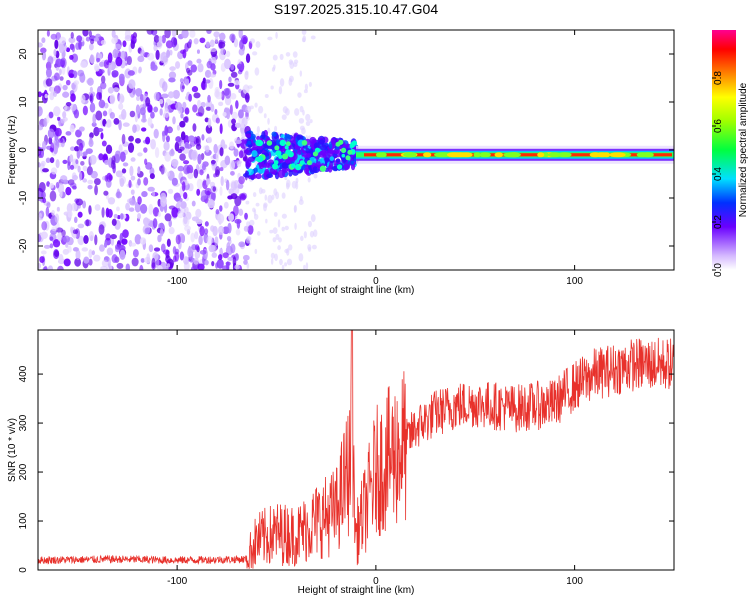 This screenshot has width=750, height=600. Describe the element at coordinates (724, 150) in the screenshot. I see `colorbar-gradient` at that location.